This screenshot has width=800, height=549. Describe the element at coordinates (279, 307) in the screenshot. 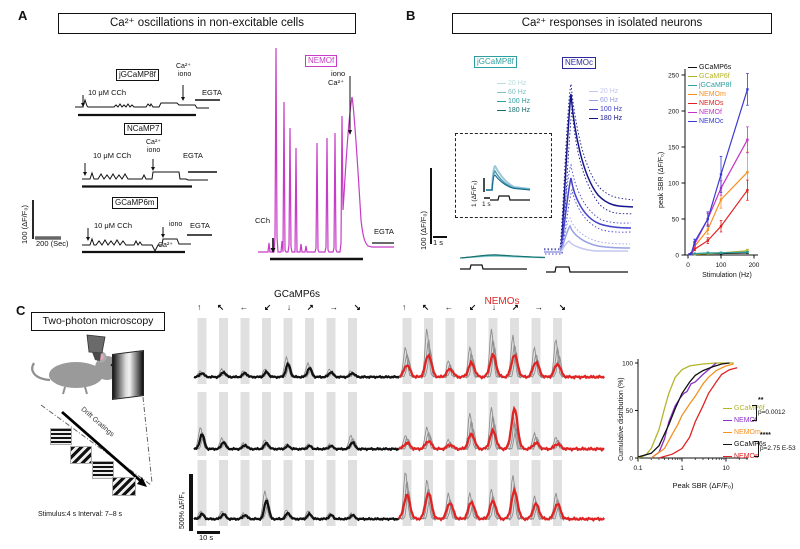

I see `gcamp6s-direction-arrows: ↑ ↖ ← ↙ ↓ ↗ → ↘` at that location.